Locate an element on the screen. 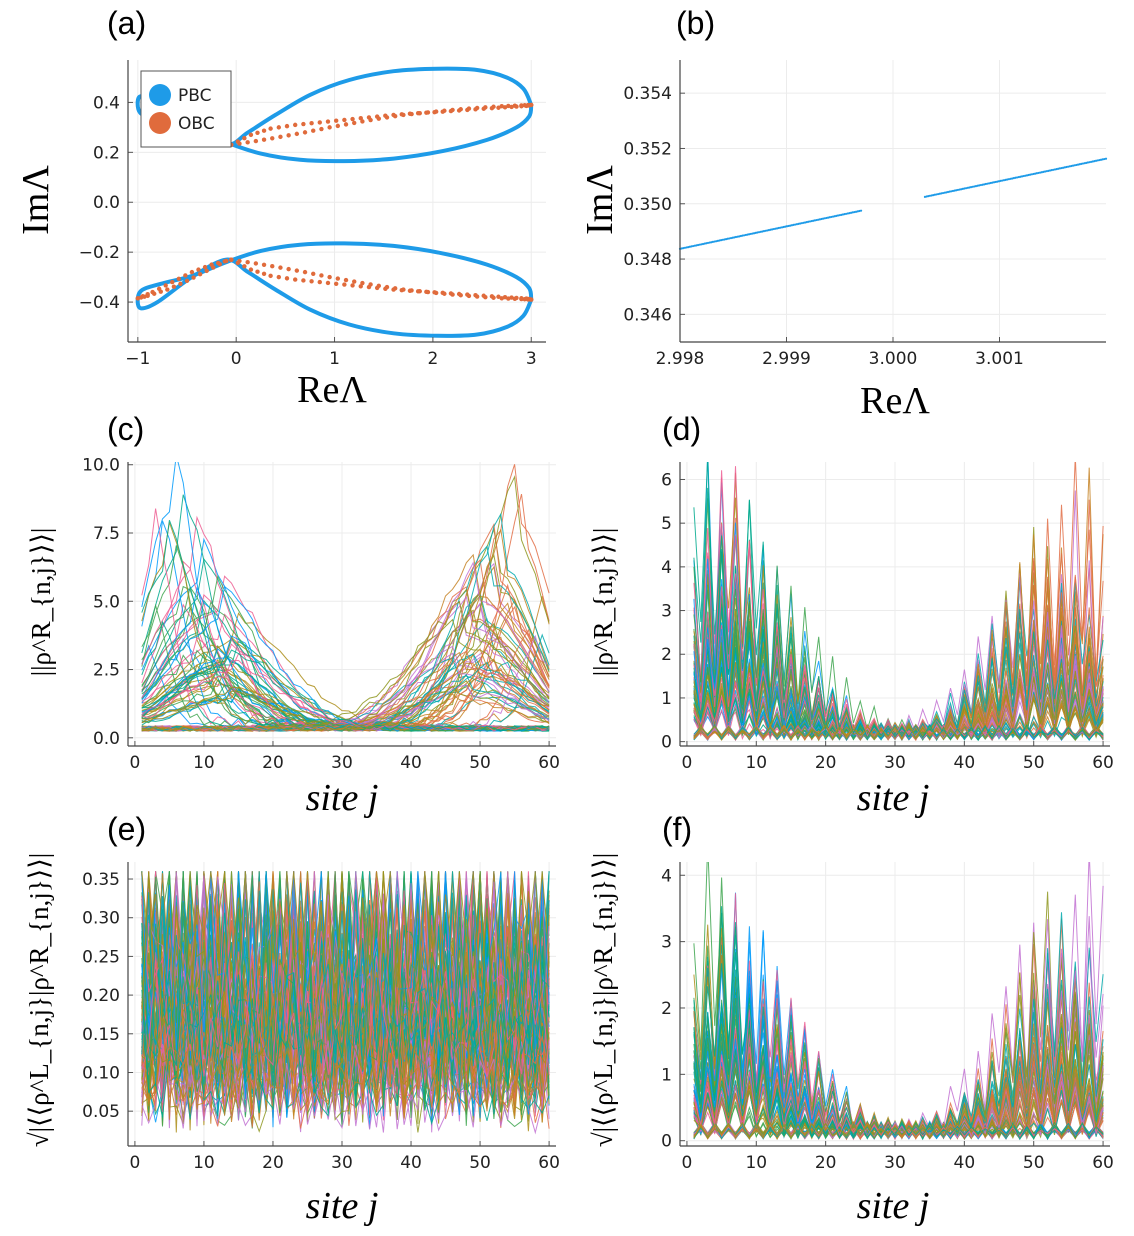 This screenshot has width=1134, height=1236. panel-f-label: (f) is located at coordinates (677, 829).